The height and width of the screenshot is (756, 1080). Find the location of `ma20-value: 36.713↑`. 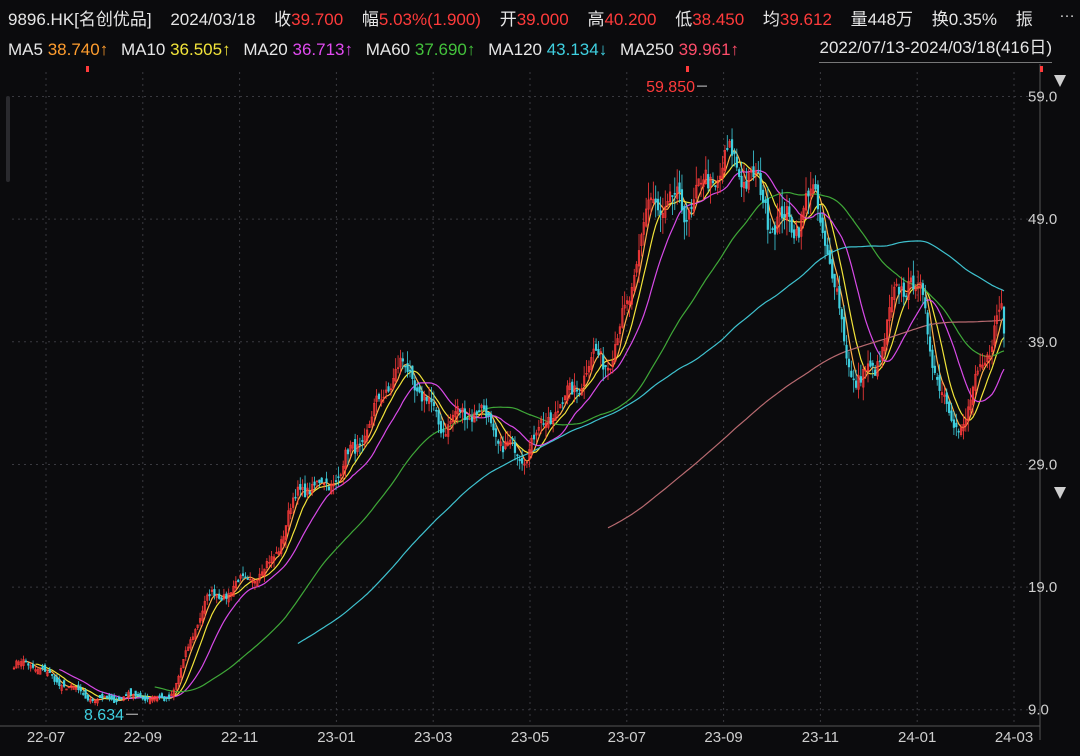

ma20-value: 36.713↑ is located at coordinates (322, 49).